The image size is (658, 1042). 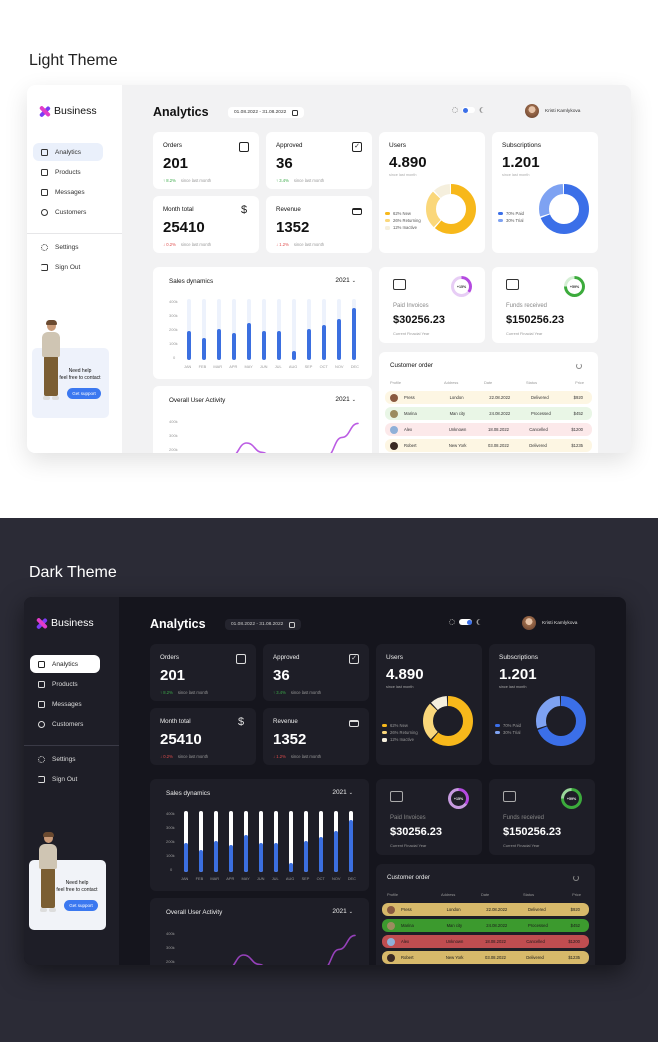 I want to click on sign-out-icon, so click(x=41, y=779).